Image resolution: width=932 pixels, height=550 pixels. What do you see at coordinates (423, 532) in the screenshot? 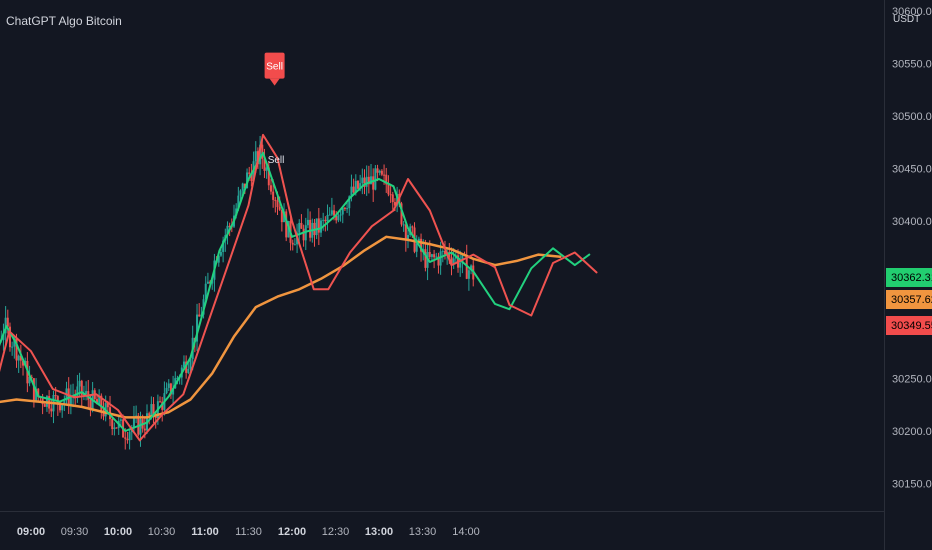
I see `x-tick-label: 13:30` at bounding box center [423, 532].